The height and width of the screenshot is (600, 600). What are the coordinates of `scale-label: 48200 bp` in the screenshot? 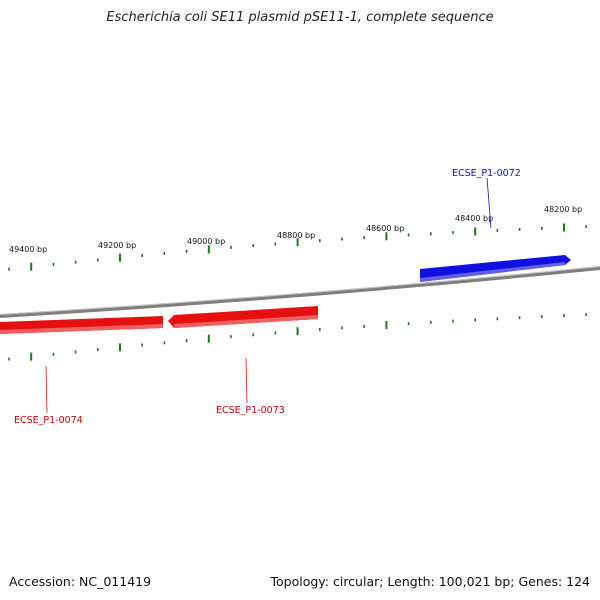 It's located at (563, 209).